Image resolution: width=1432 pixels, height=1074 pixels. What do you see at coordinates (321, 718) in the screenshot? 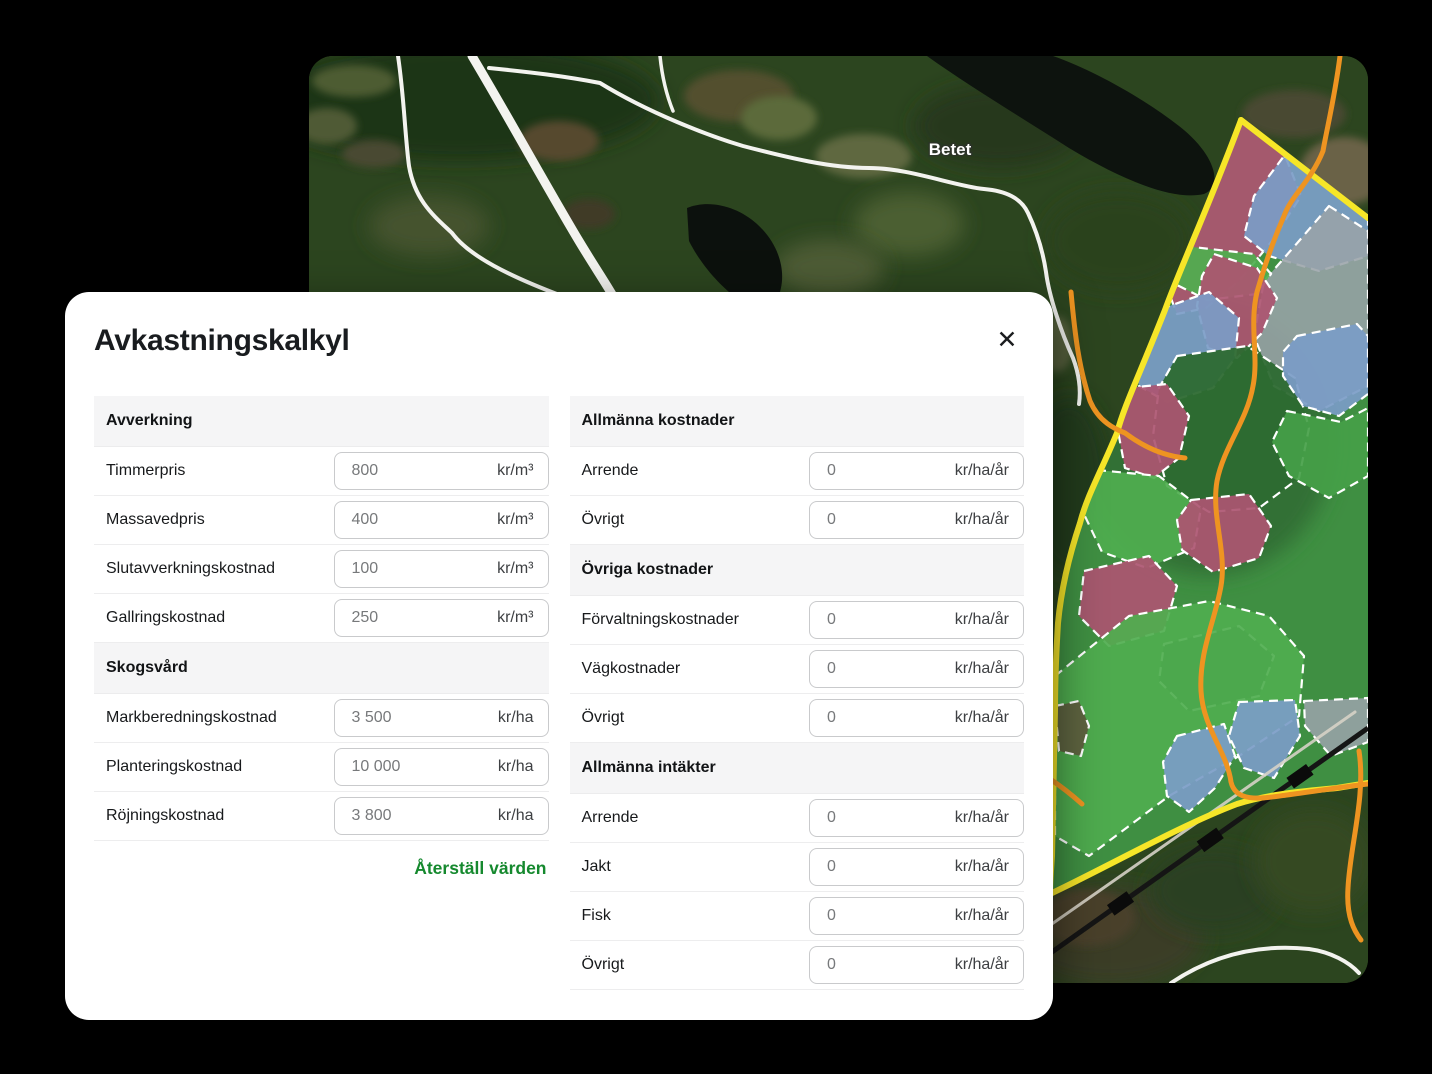
I see `form-row: Markberedningskostnad 3 500 kr/ha` at bounding box center [321, 718].